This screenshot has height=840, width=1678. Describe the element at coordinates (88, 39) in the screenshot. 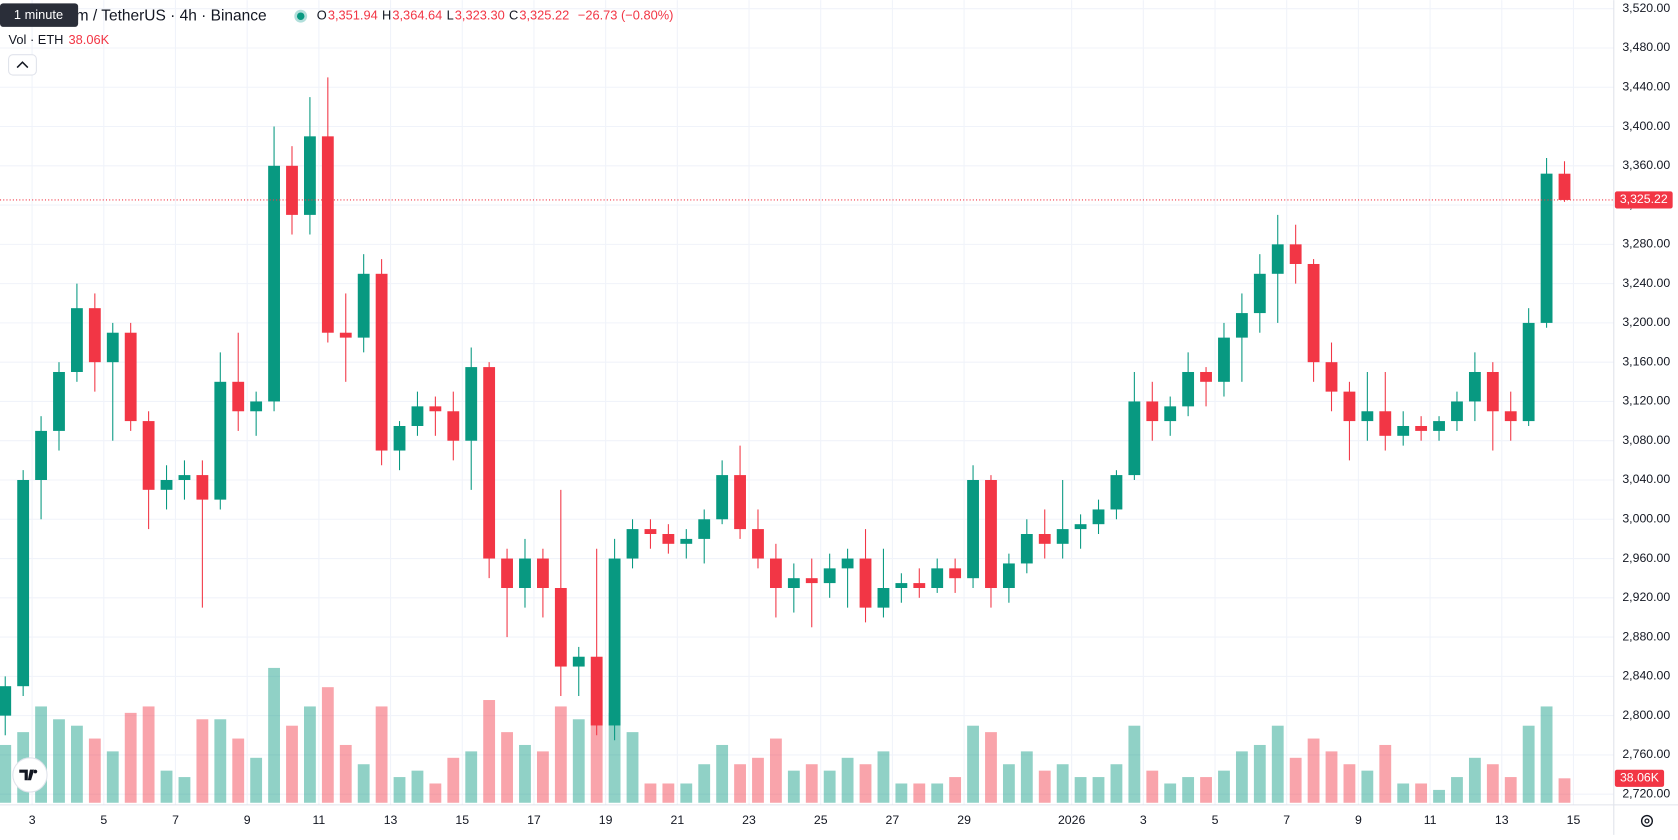

I see `volume-value: 38.06K` at that location.